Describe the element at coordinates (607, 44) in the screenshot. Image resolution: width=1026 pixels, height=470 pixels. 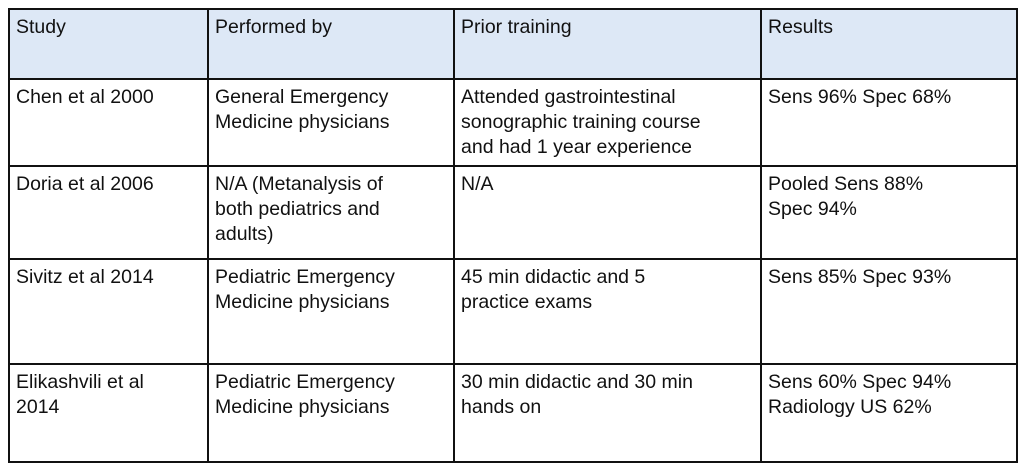
I see `header-prior-training: Prior training` at that location.